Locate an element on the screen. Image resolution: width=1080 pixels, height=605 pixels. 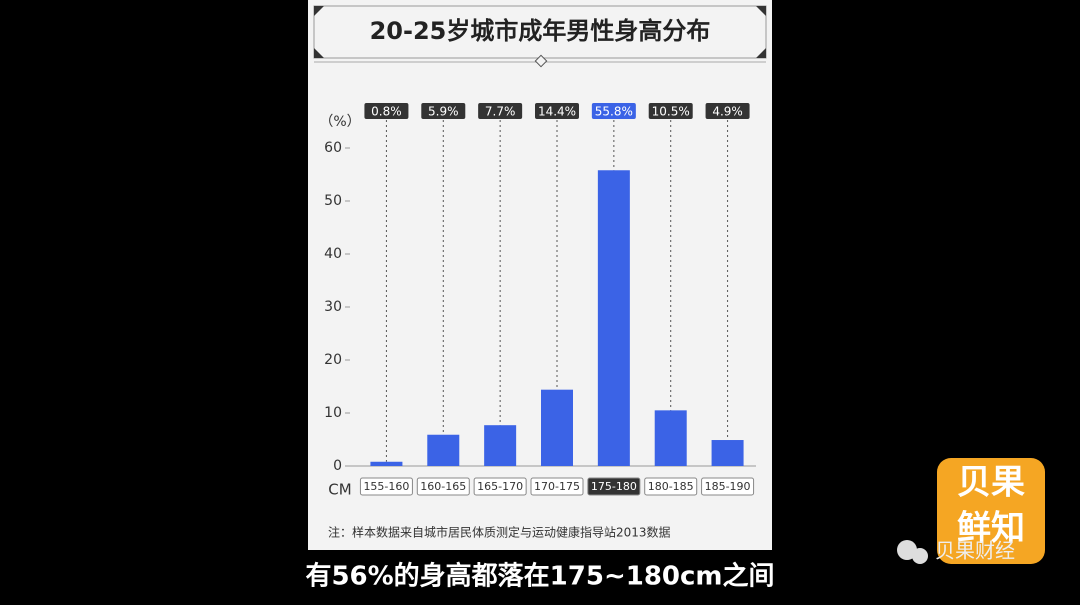
value-label: 4.9% is located at coordinates (727, 112).